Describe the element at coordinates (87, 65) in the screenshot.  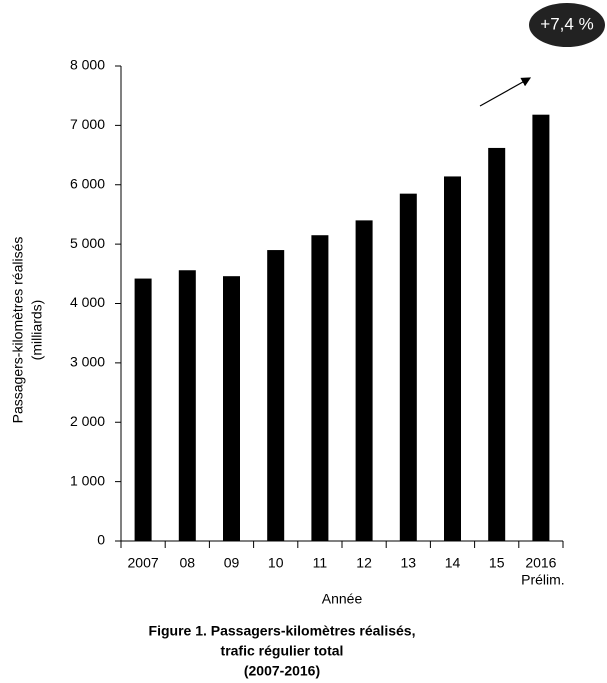
I see `y-tick-label: 8 000` at that location.